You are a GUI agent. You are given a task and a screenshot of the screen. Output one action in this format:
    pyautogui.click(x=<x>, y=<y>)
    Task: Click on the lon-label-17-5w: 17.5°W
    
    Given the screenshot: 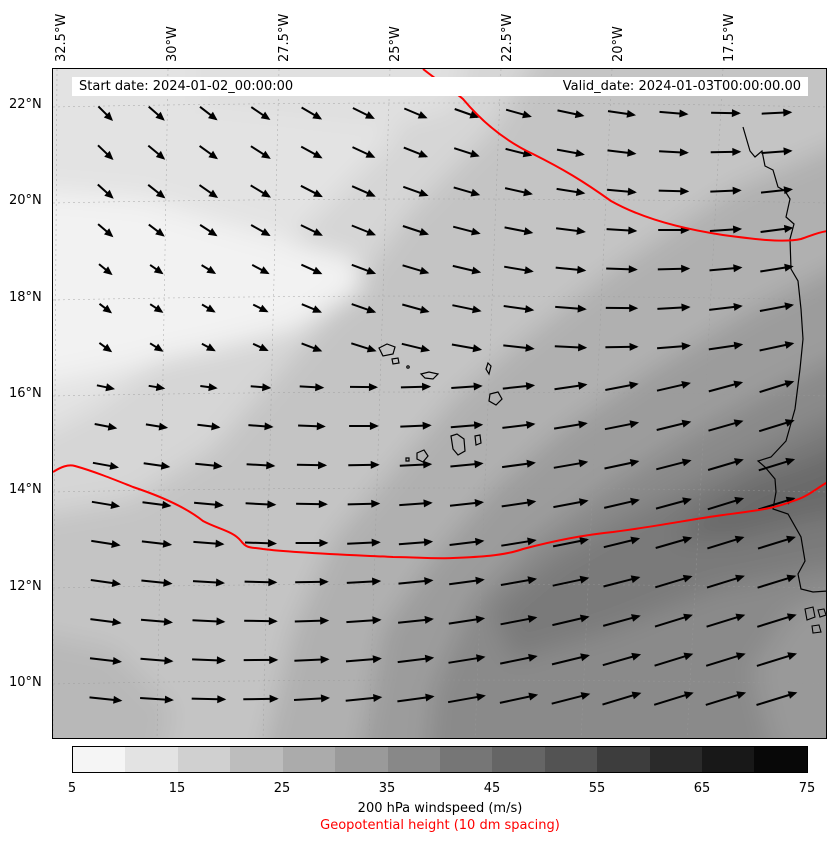 What is the action you would take?
    pyautogui.click(x=729, y=37)
    